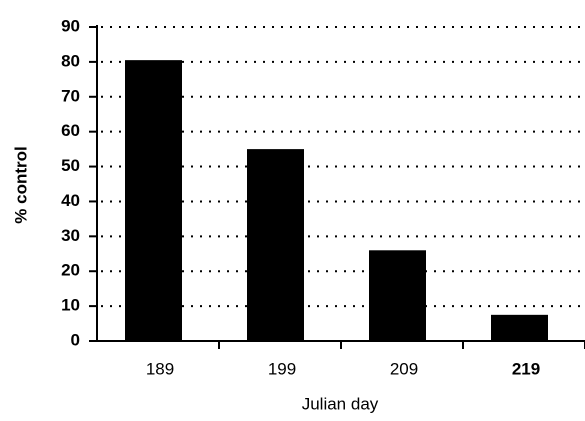 The height and width of the screenshot is (421, 585). I want to click on y-tick-label: 40, so click(70, 200).